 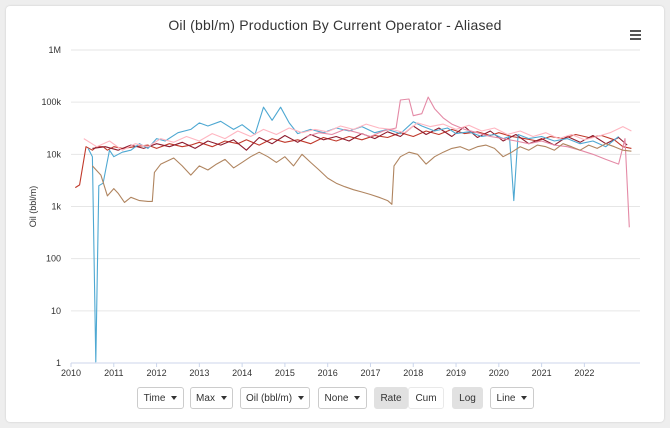 I want to click on time-dropdown: Time, so click(x=160, y=398).